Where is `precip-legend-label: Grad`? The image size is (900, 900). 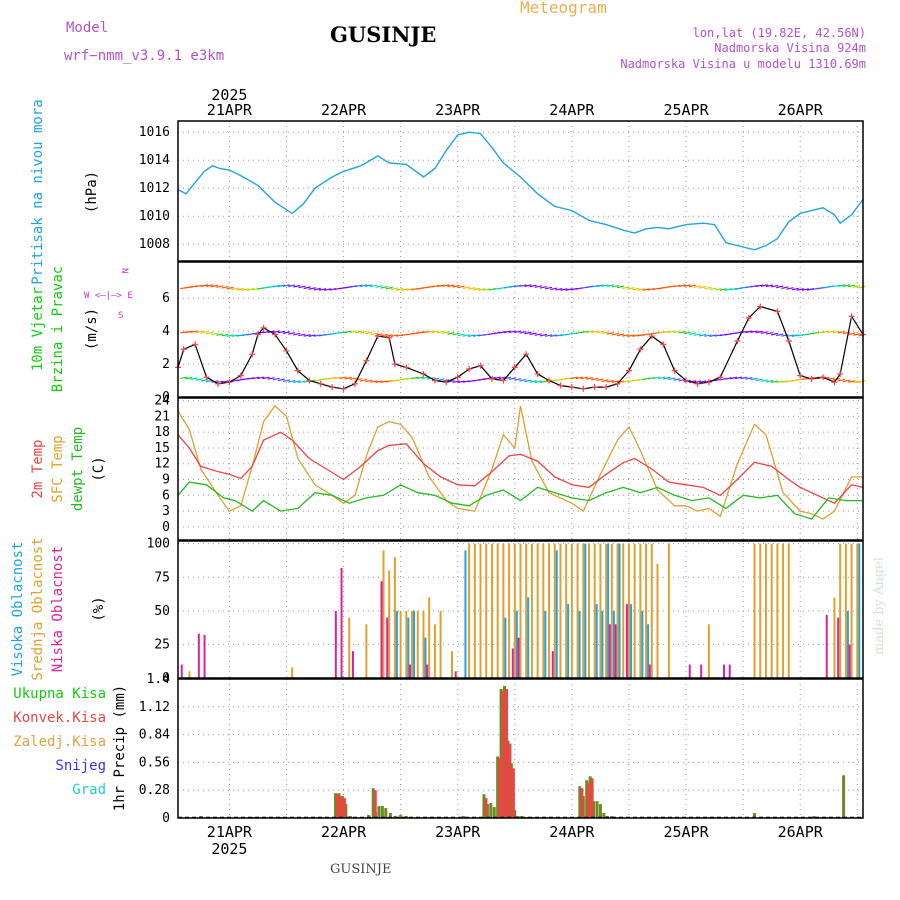
precip-legend-label: Grad is located at coordinates (89, 790).